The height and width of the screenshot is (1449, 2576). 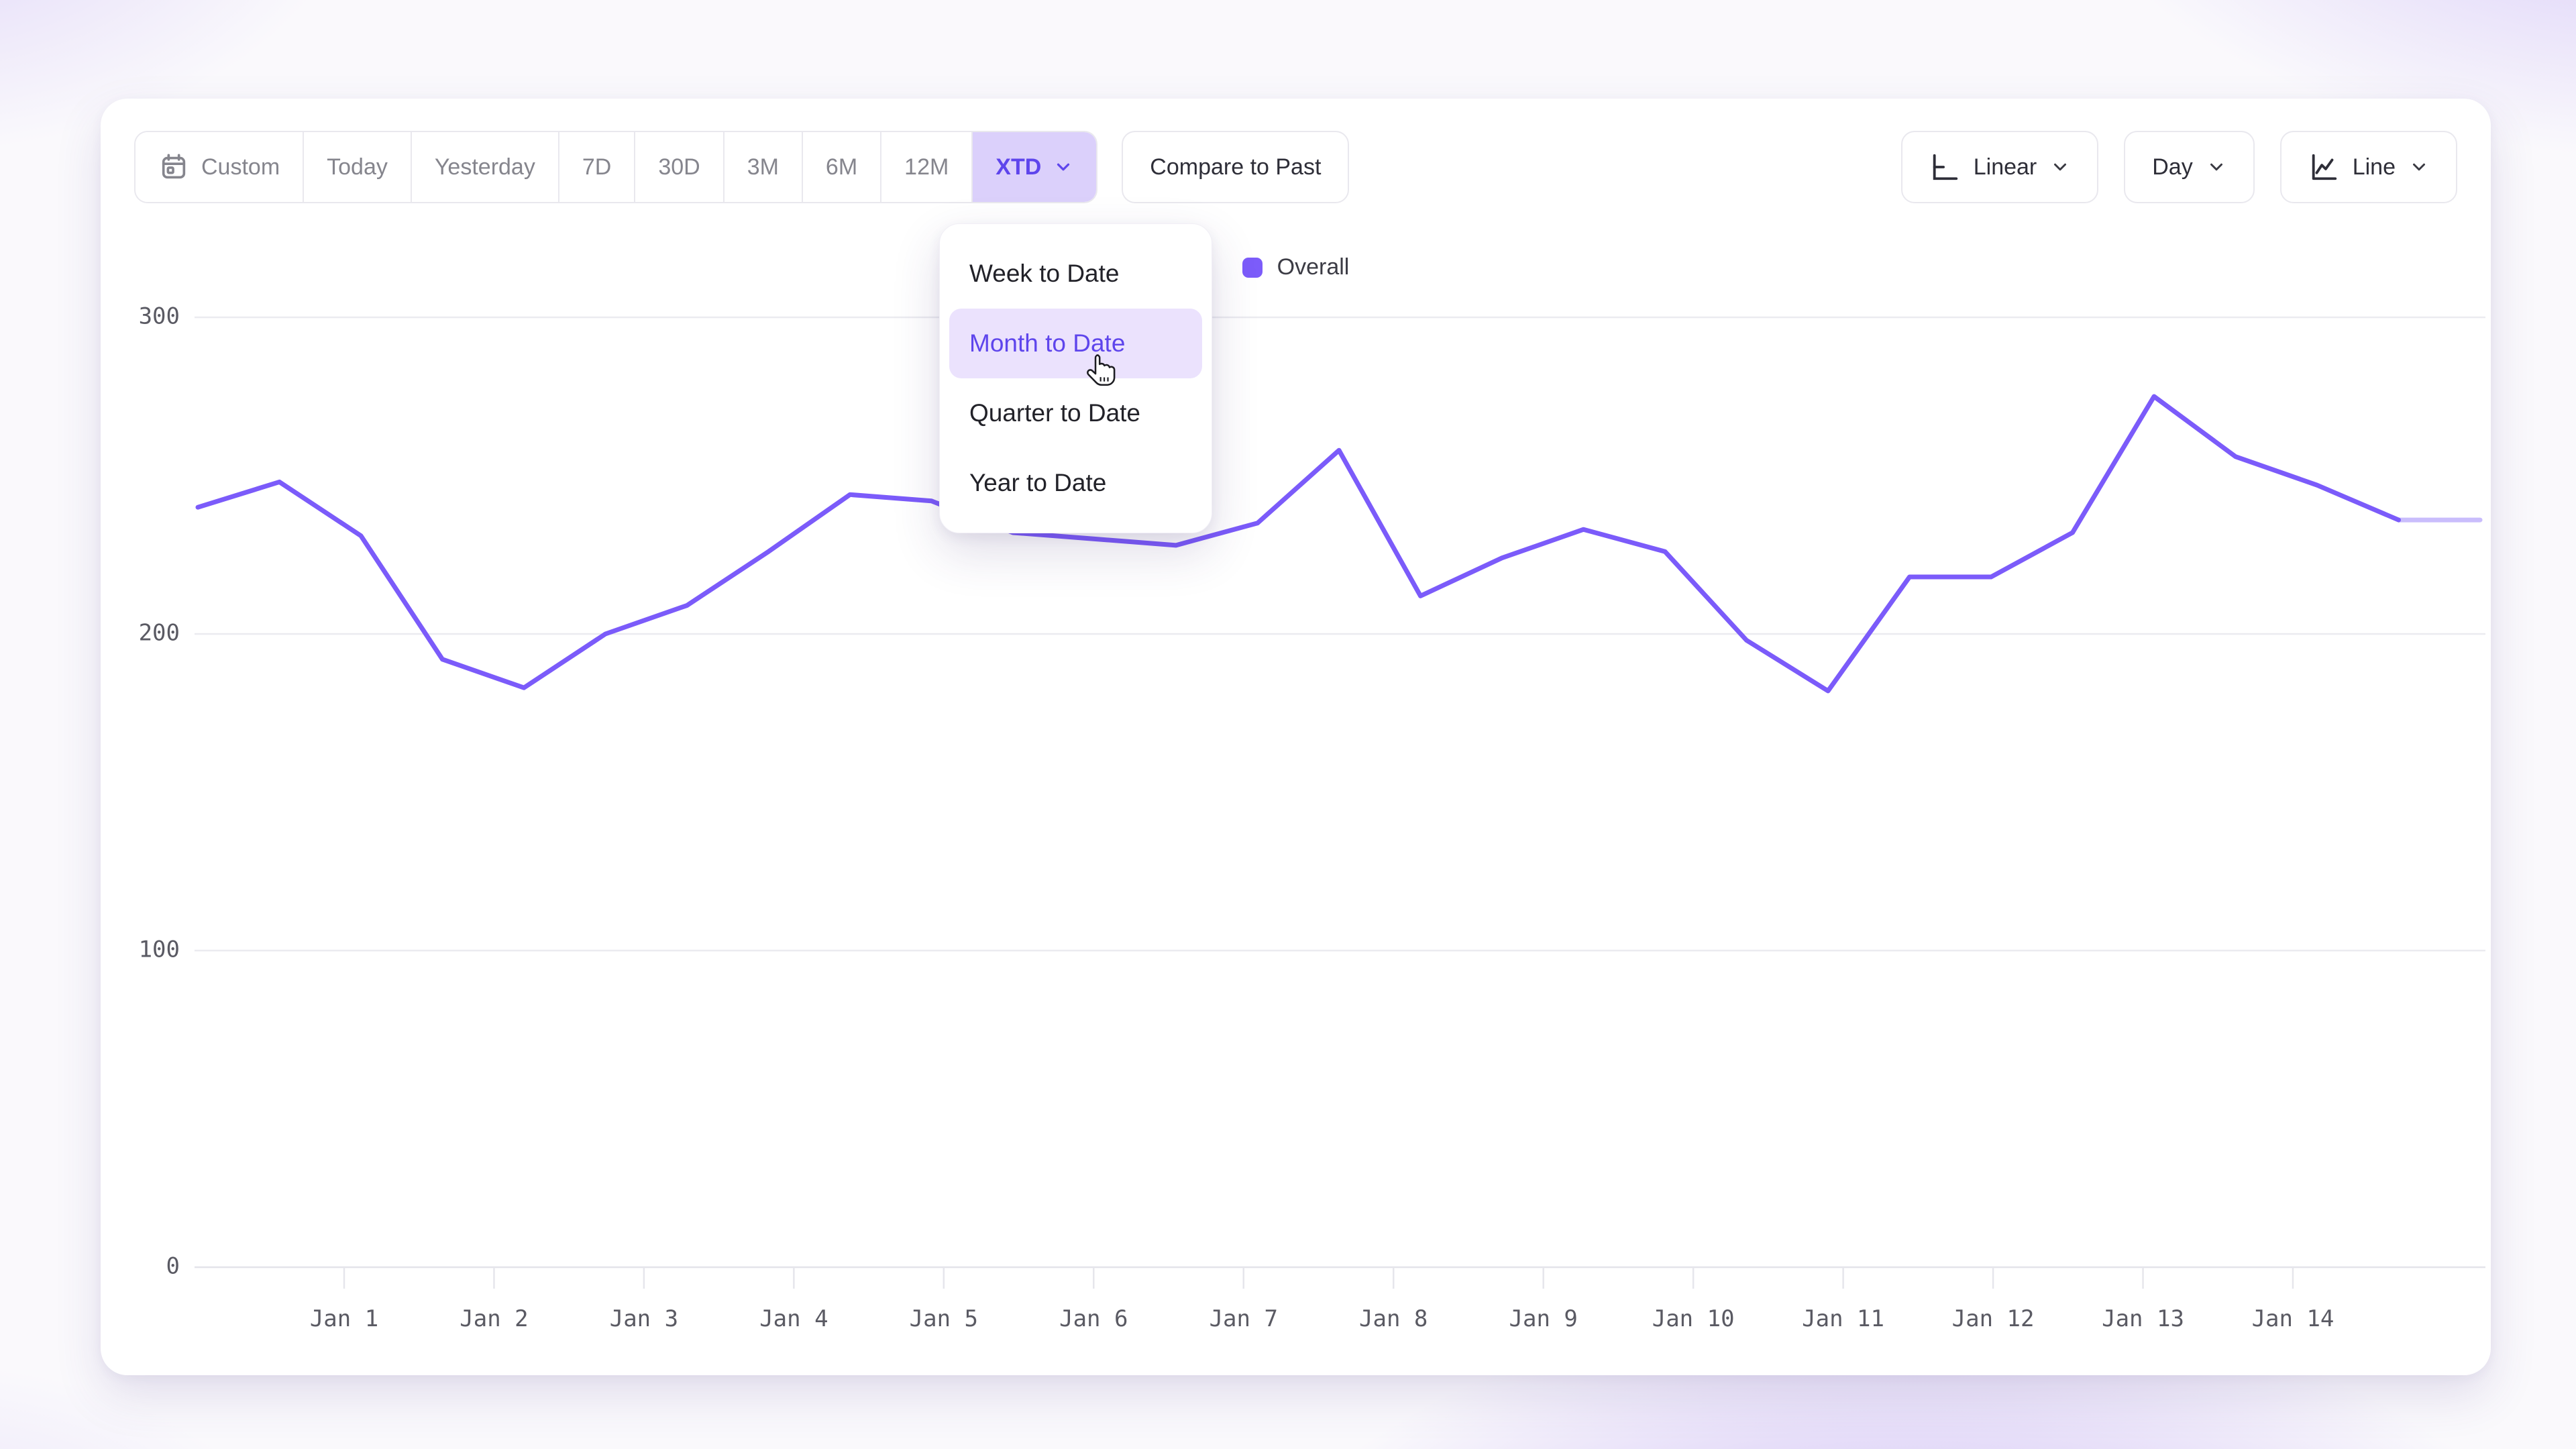 I want to click on date-range-label: Today, so click(x=357, y=167).